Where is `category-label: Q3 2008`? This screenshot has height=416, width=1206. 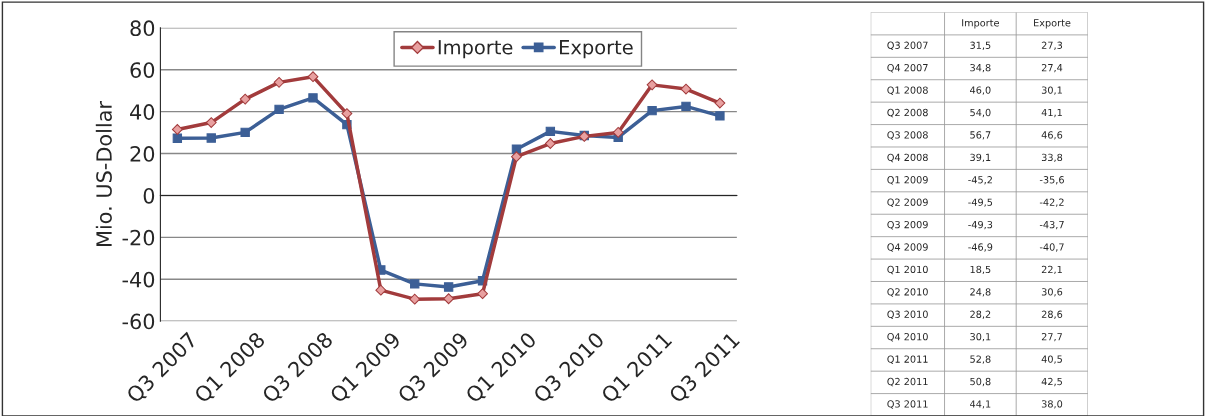 category-label: Q3 2008 is located at coordinates (907, 135).